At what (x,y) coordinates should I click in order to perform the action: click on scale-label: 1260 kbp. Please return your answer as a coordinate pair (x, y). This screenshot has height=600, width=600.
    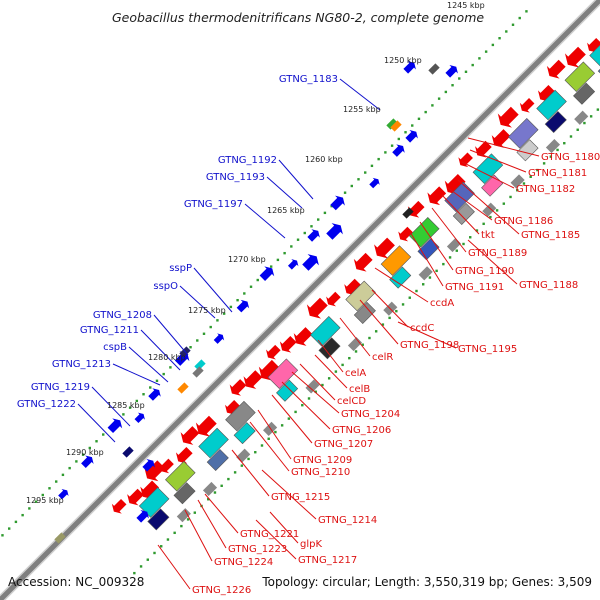
    Looking at the image, I should click on (324, 159).